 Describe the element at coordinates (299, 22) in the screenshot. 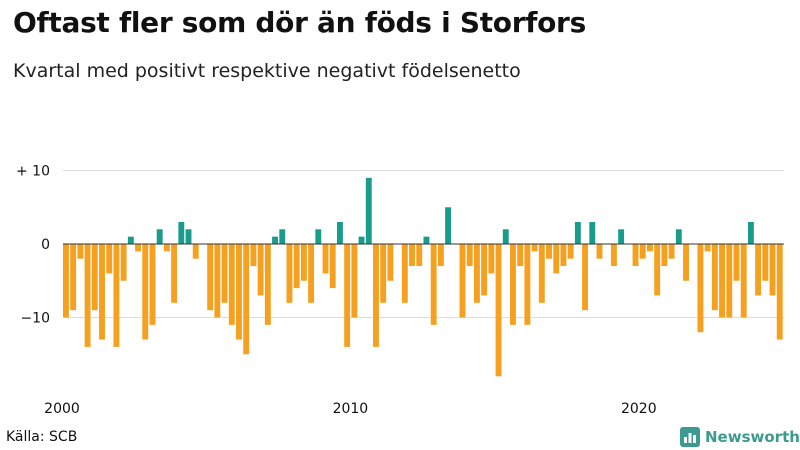

I see `chart-title: Oftast fler som dör än föds i Storfors` at that location.